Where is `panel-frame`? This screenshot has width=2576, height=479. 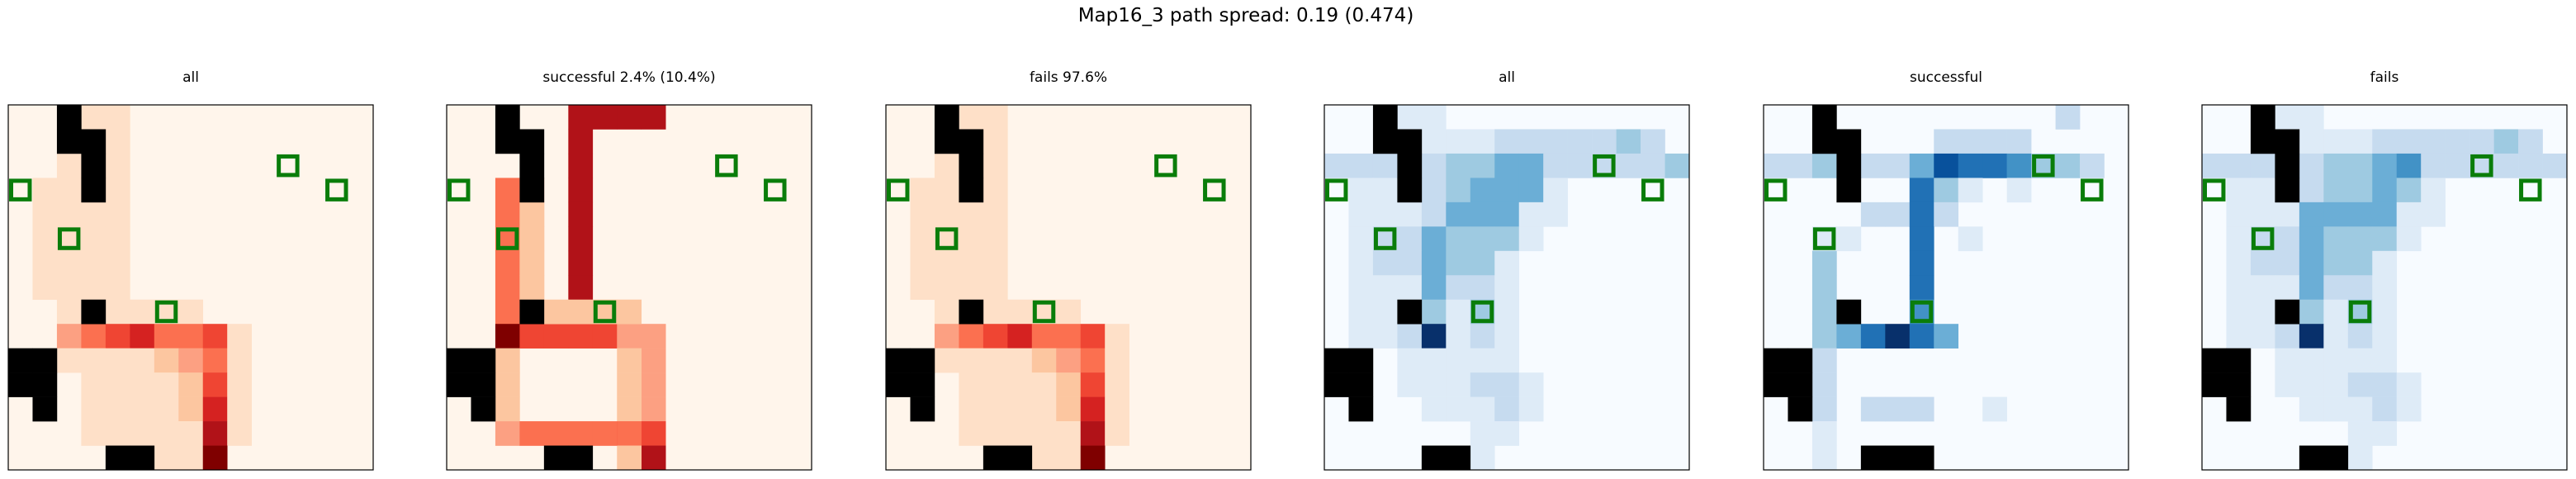
panel-frame is located at coordinates (1946, 288).